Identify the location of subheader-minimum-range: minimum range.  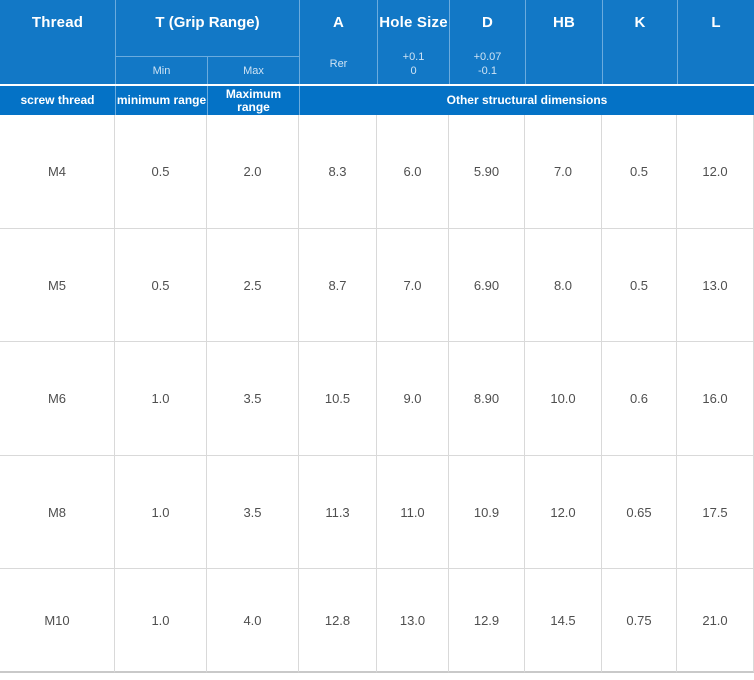
(161, 100).